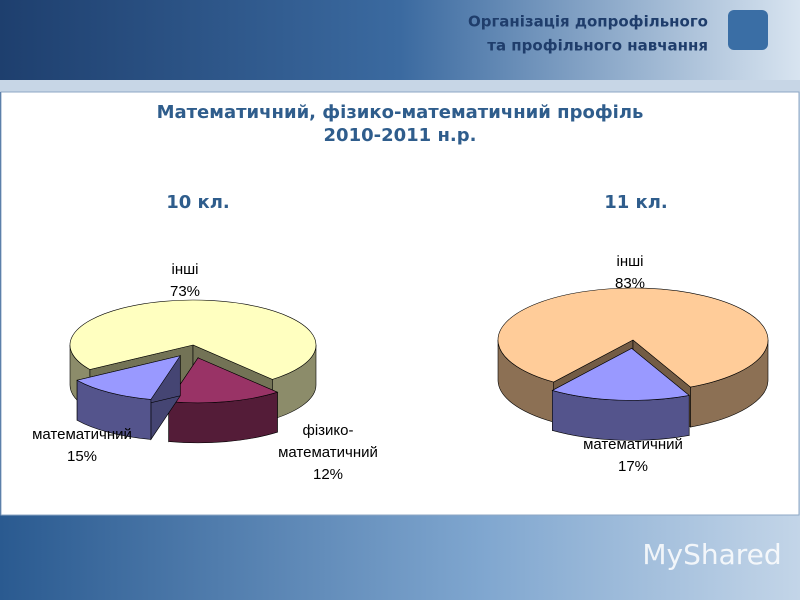  Describe the element at coordinates (400, 40) in the screenshot. I see `top-band` at that location.